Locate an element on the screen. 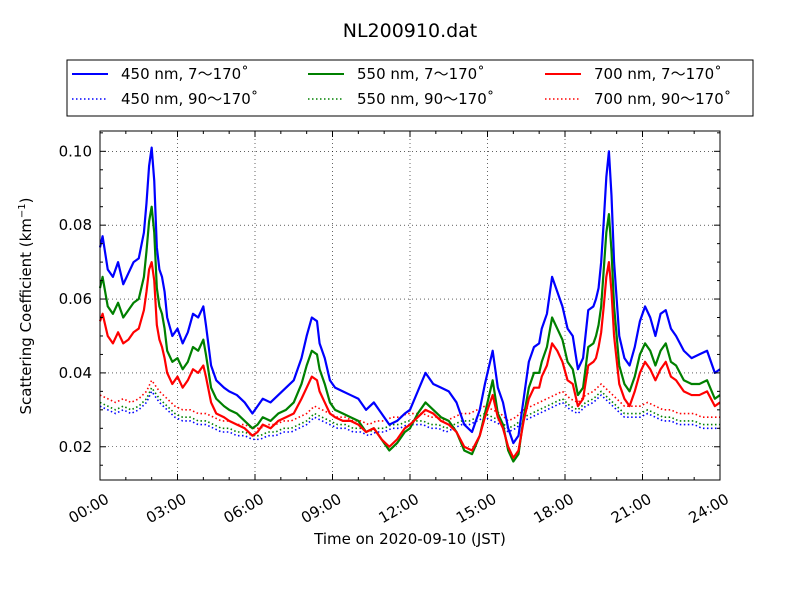 The height and width of the screenshot is (600, 800). y-axis-title: Scattering Coefficient (km−1) is located at coordinates (26, 305).